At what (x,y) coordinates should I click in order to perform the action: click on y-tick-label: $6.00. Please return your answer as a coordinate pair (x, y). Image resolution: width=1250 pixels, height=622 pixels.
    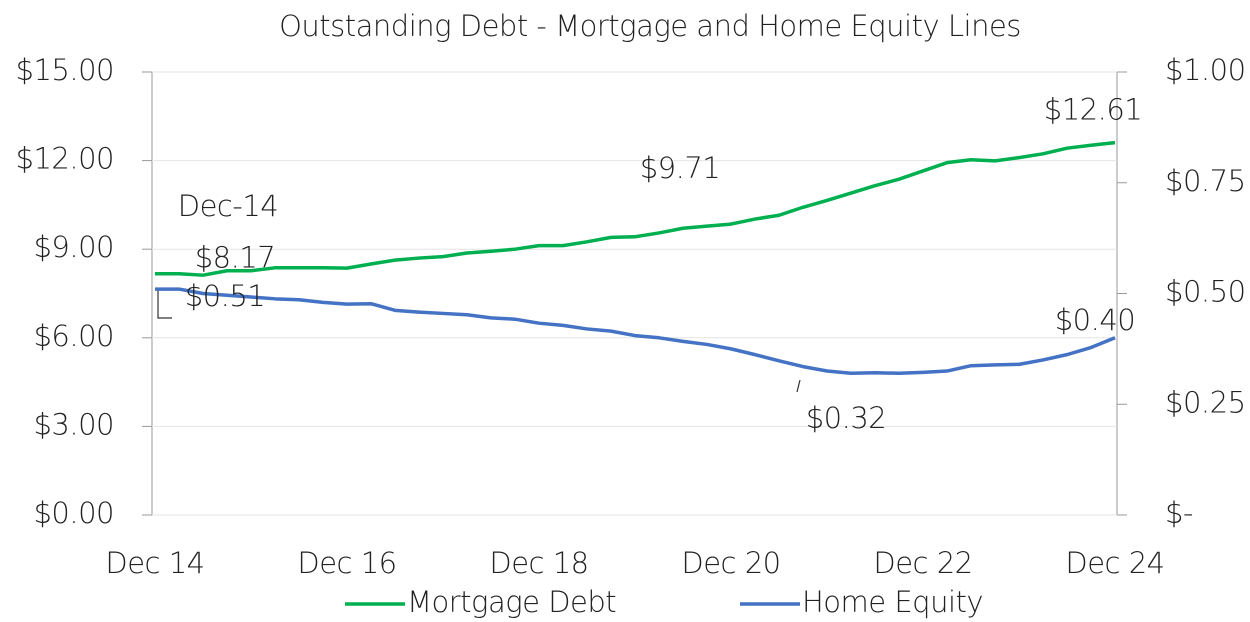
    Looking at the image, I should click on (73, 336).